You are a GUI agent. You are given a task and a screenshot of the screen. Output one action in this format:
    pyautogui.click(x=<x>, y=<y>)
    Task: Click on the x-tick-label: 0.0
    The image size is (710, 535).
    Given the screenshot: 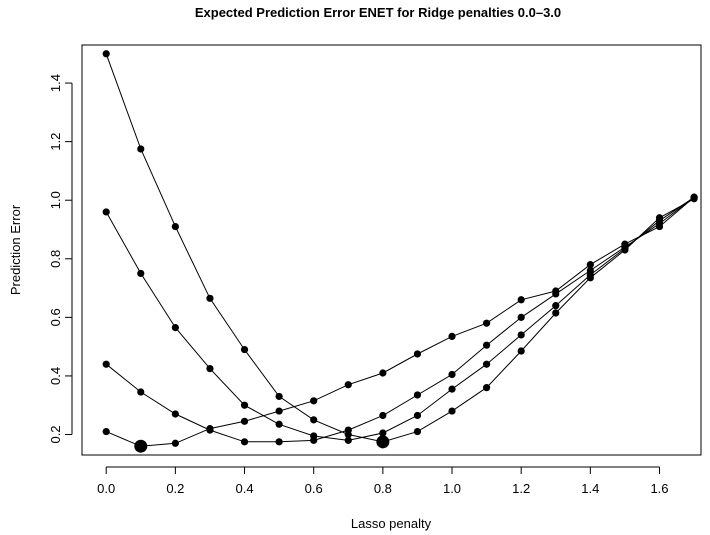 What is the action you would take?
    pyautogui.click(x=106, y=488)
    